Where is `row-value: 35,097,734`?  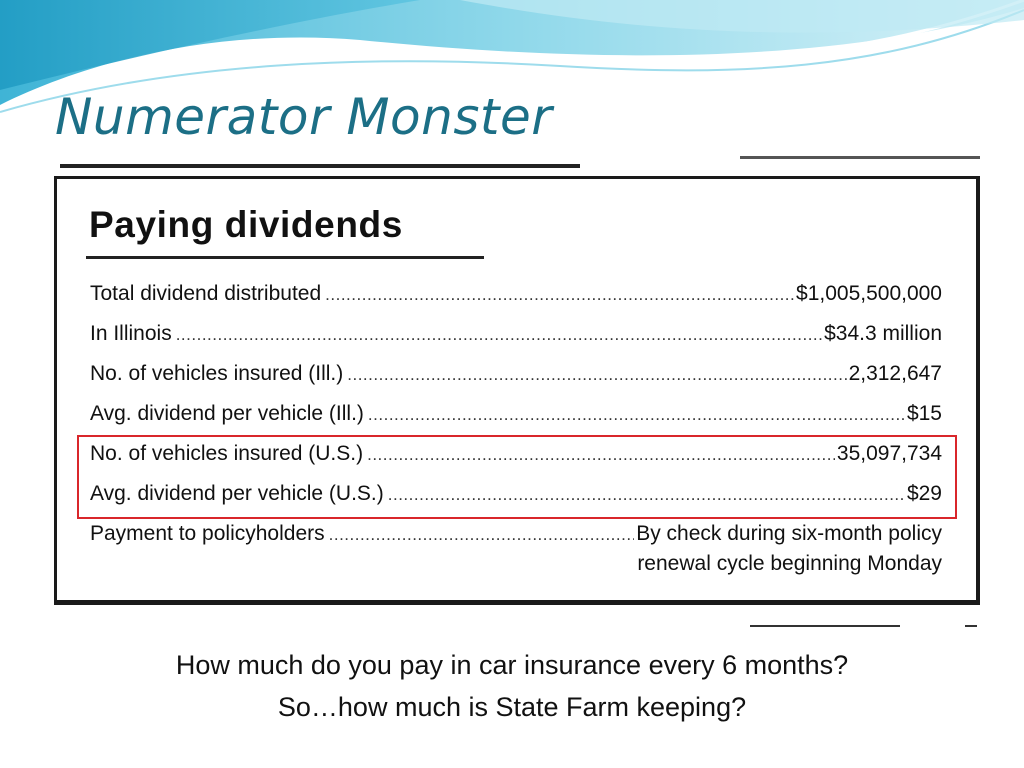
row-value: 35,097,734 is located at coordinates (889, 453).